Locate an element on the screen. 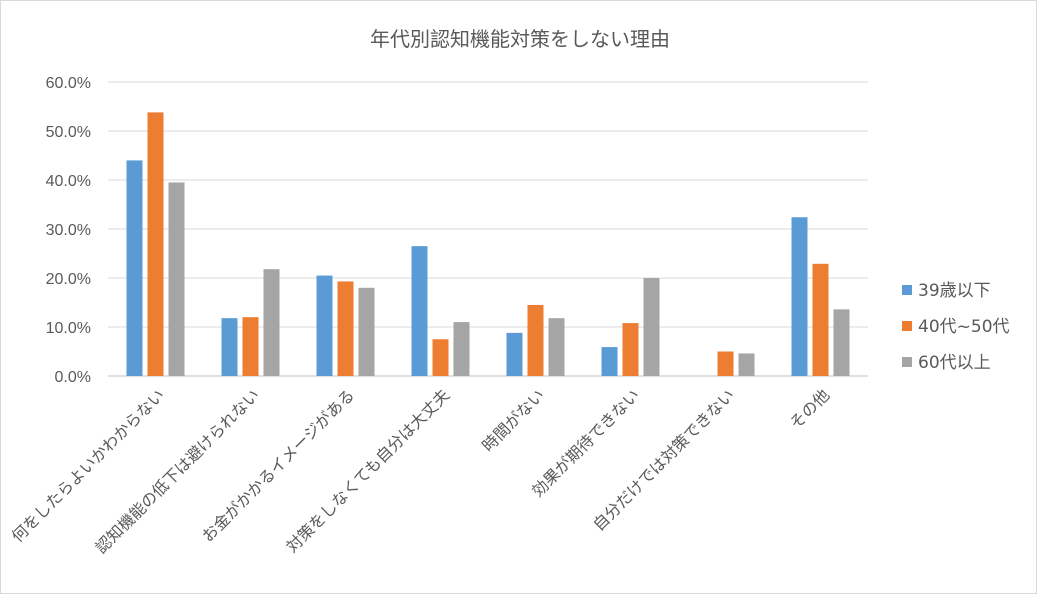  chart-title: 年代別認知機能対策をしない理由 is located at coordinates (520, 39).